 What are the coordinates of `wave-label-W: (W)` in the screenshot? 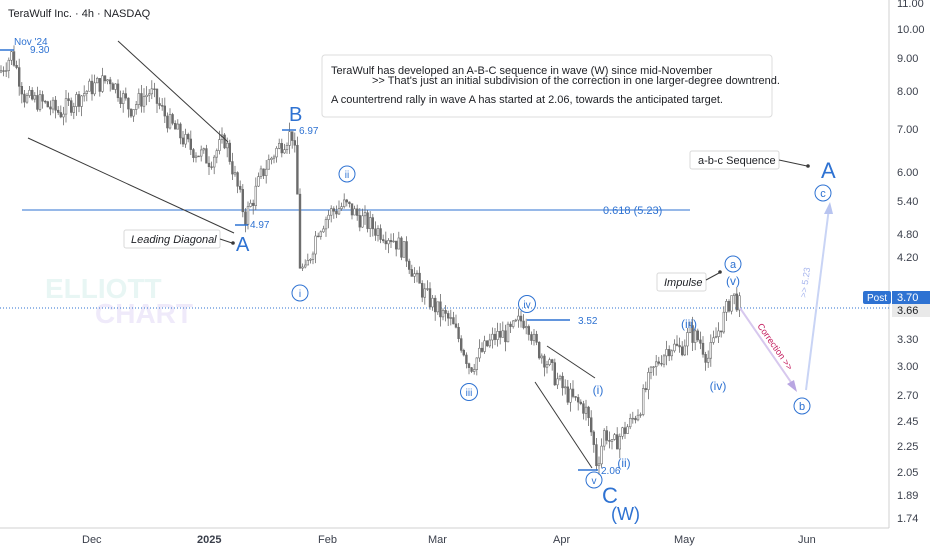 It's located at (625, 514).